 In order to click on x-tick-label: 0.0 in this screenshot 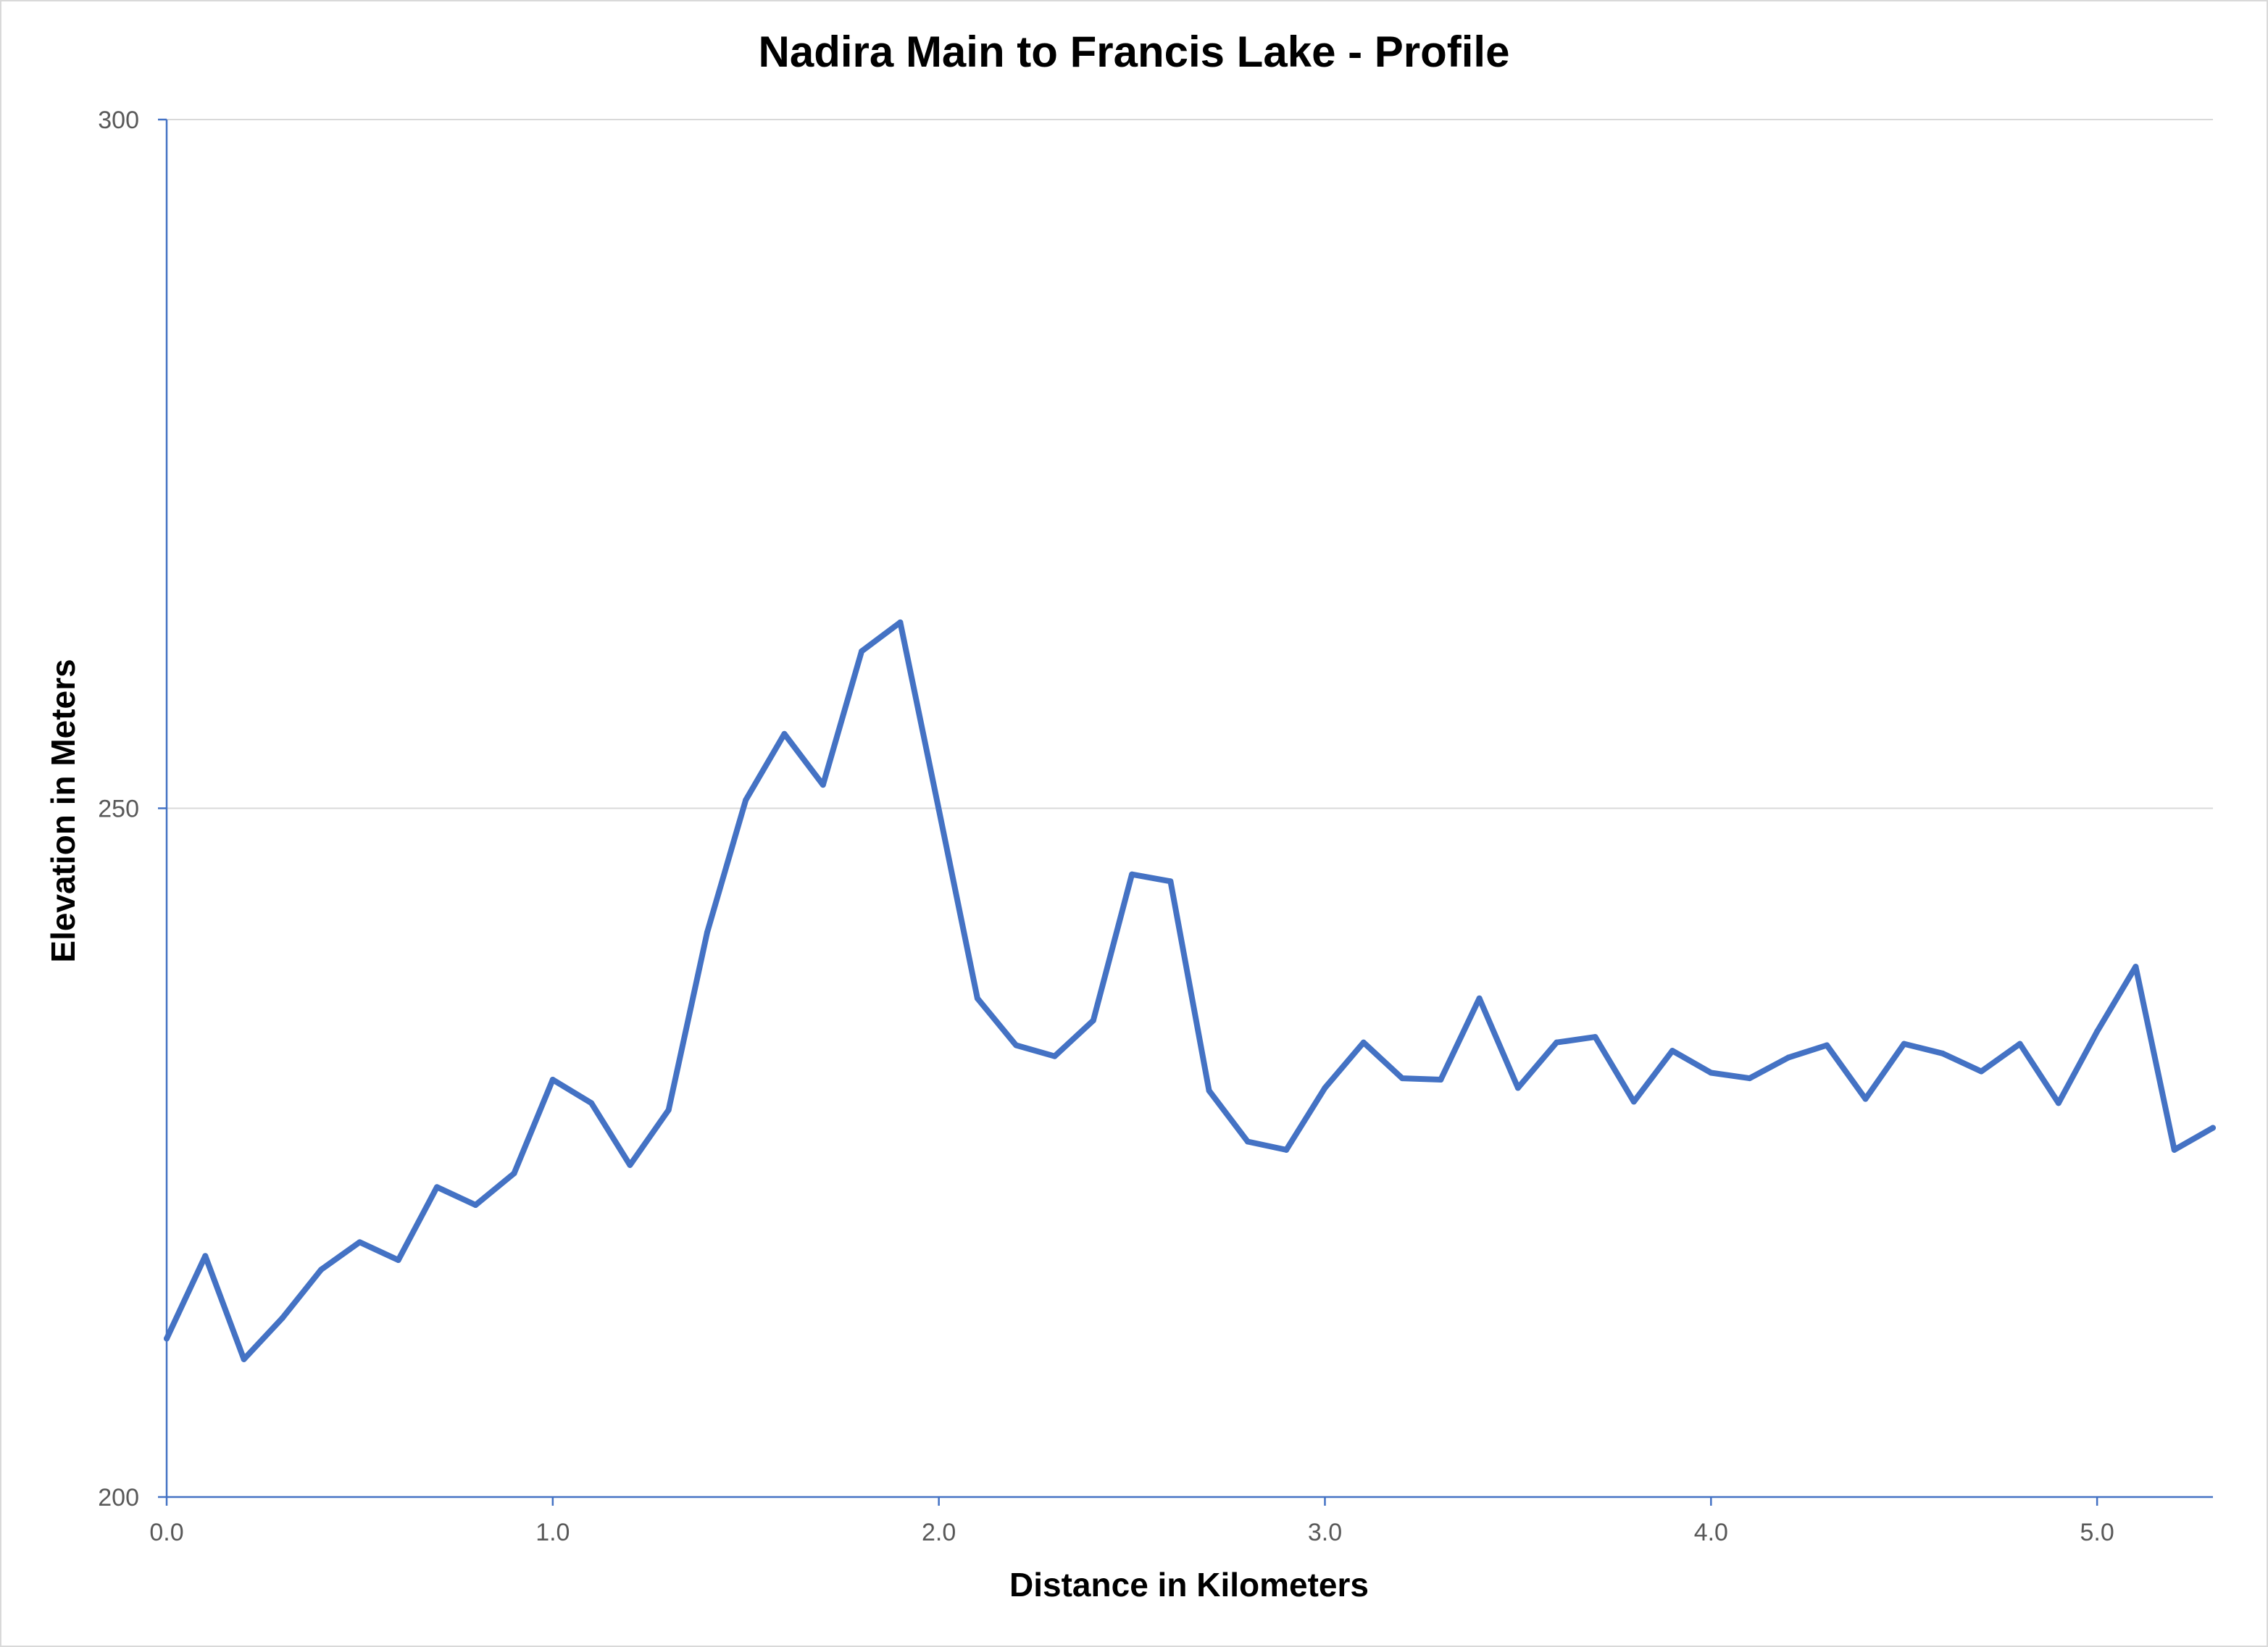, I will do `click(166, 1532)`.